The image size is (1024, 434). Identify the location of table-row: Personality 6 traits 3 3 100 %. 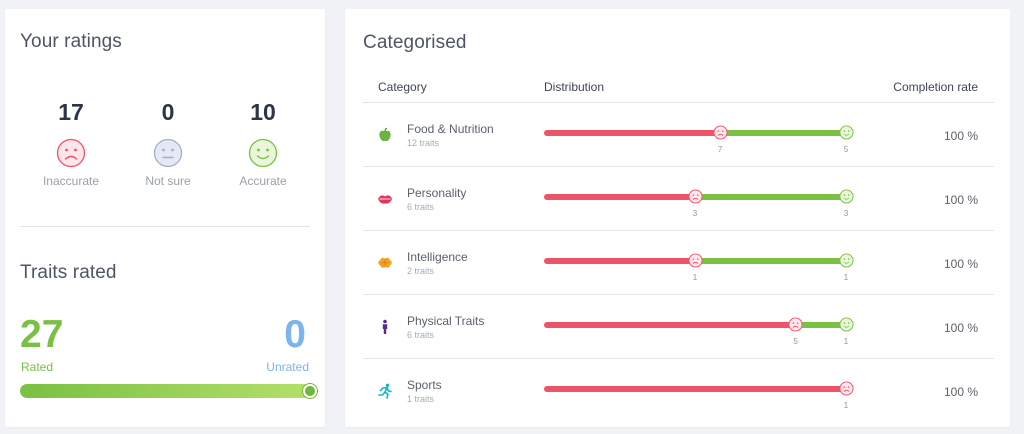
(678, 199).